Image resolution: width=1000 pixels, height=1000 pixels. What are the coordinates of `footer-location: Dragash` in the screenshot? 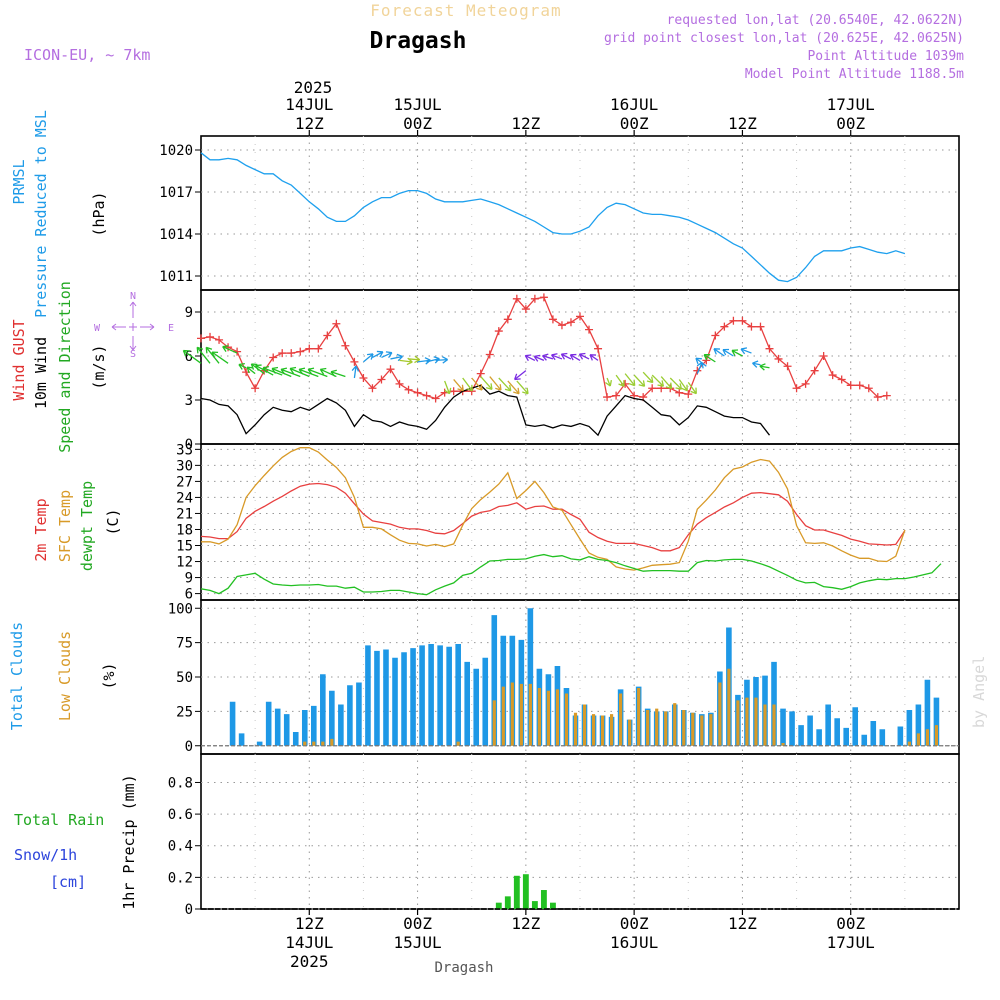 It's located at (463, 968).